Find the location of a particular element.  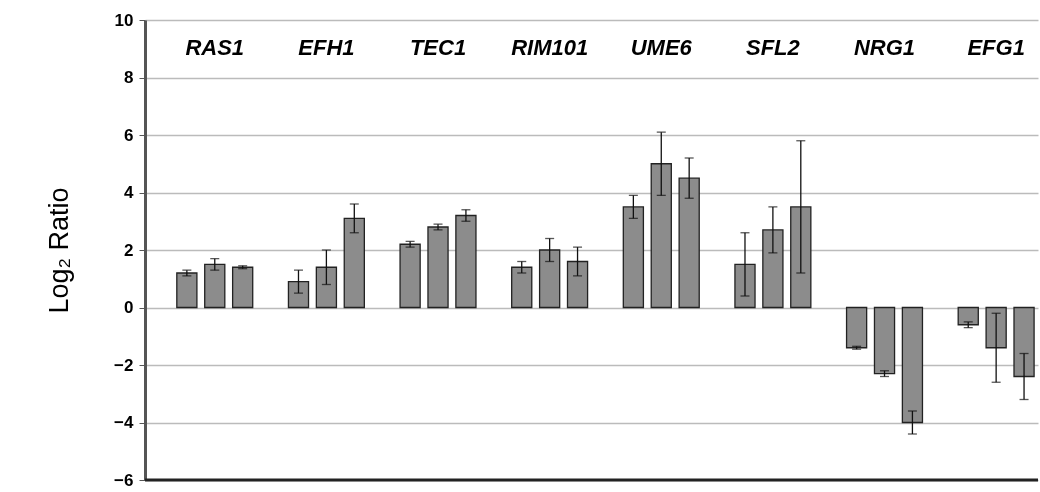

annotation: EFH1 is located at coordinates (326, 47).